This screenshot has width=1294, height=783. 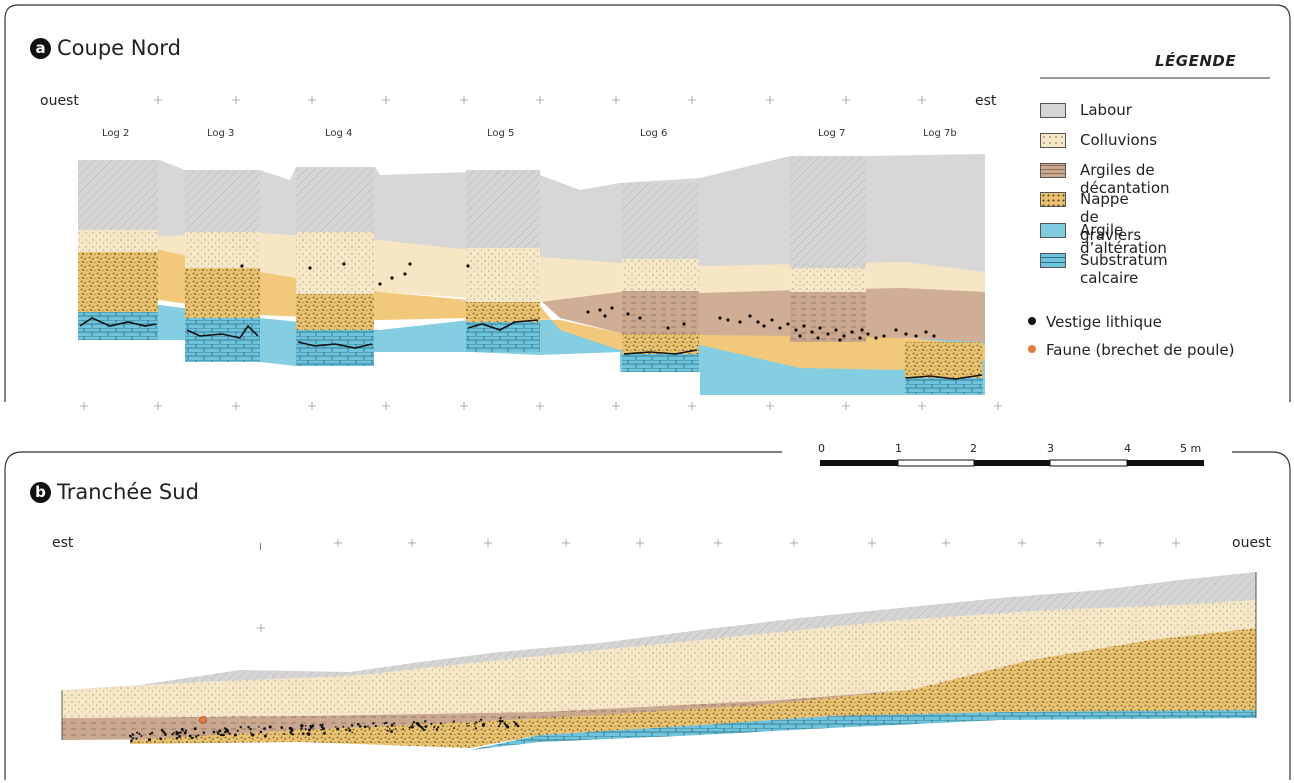 I want to click on log-label: Log 2, so click(x=116, y=133).